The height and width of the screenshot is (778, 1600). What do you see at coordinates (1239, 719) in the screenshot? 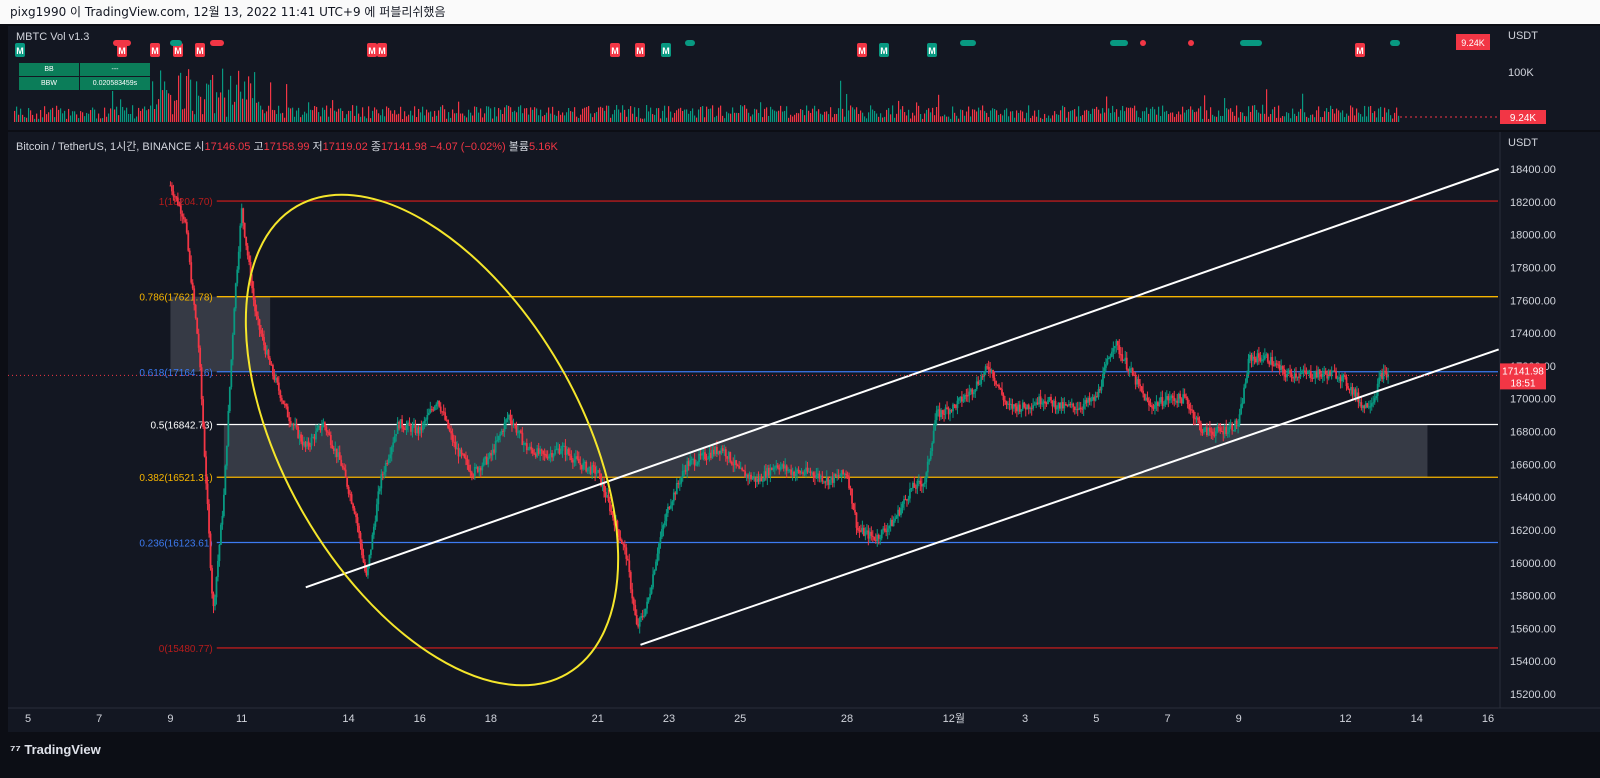
I see `x-tick-label: 9` at bounding box center [1239, 719].